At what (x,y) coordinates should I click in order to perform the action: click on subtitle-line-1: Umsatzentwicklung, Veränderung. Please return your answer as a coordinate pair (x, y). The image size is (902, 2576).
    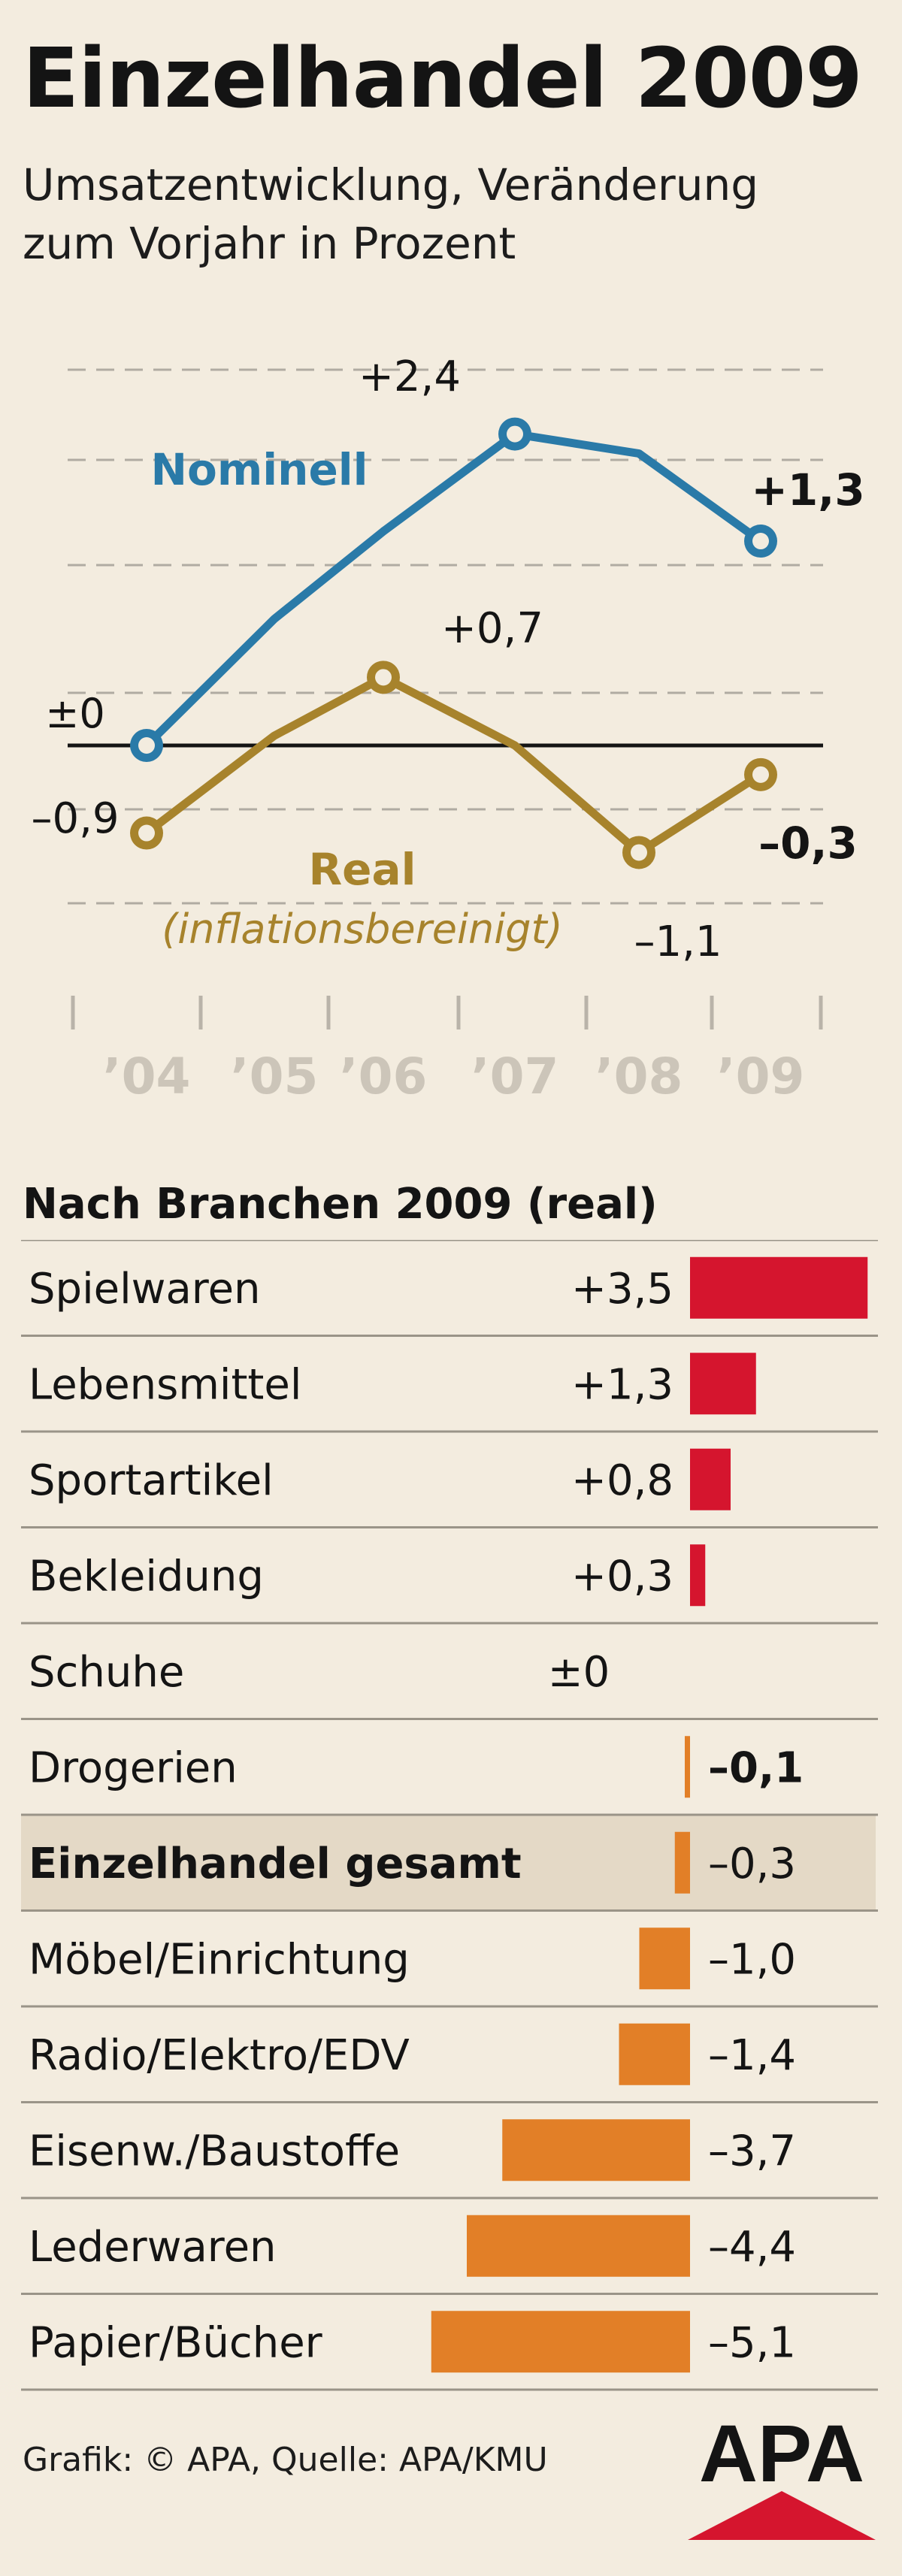
    Looking at the image, I should click on (391, 184).